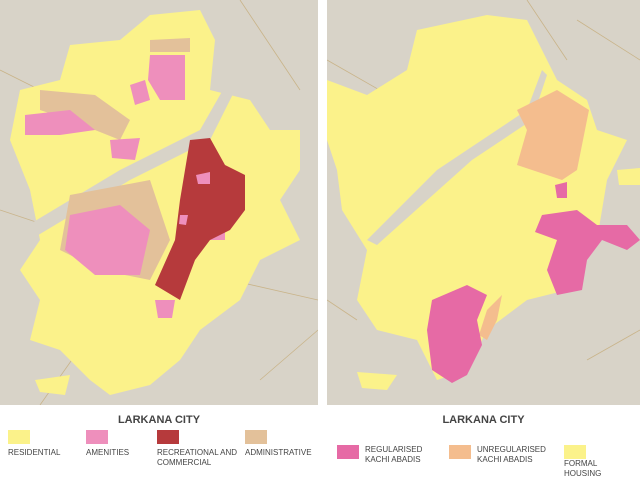 This screenshot has height=480, width=640. Describe the element at coordinates (38, 444) in the screenshot. I see `legend-item: RESIDENTIAL` at that location.